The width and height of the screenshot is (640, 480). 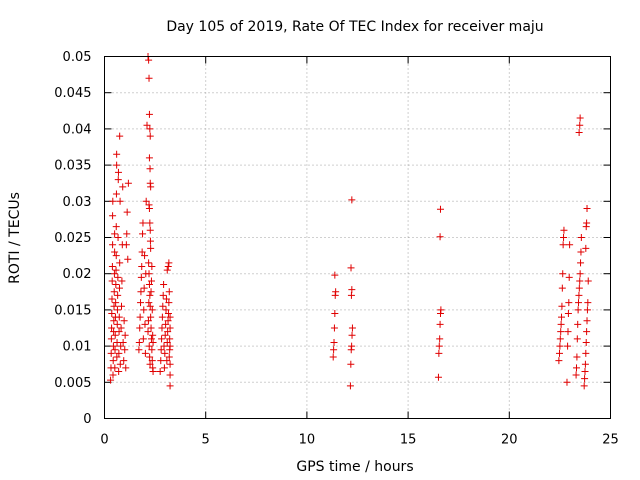 What do you see at coordinates (72, 93) in the screenshot?
I see `y-tick-label: 0.045` at bounding box center [72, 93].